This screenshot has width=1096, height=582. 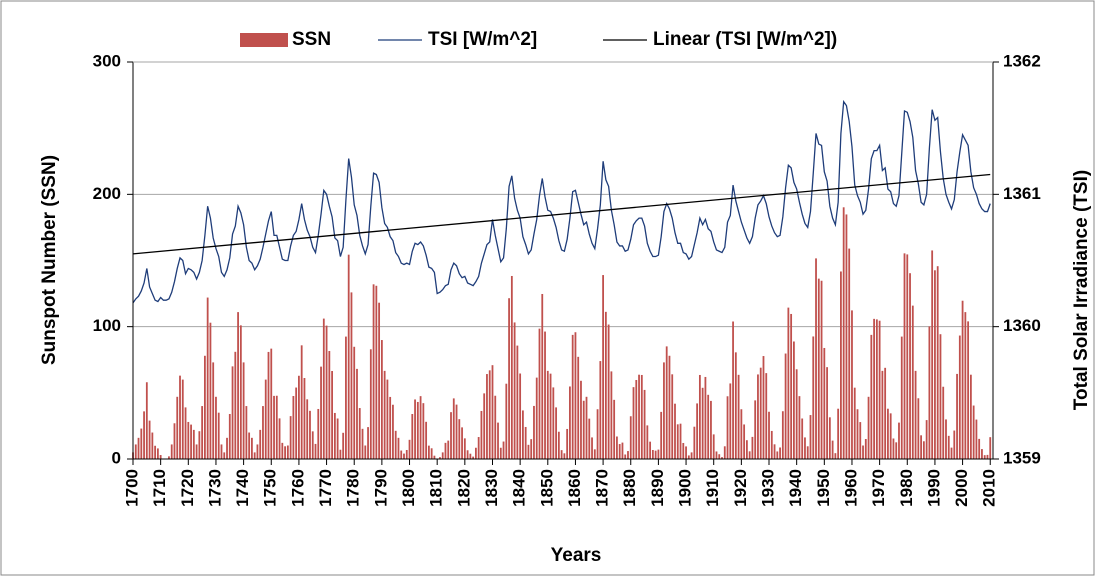 What do you see at coordinates (482, 39) in the screenshot?
I see `legend-label: TSI [W/m^2]` at bounding box center [482, 39].